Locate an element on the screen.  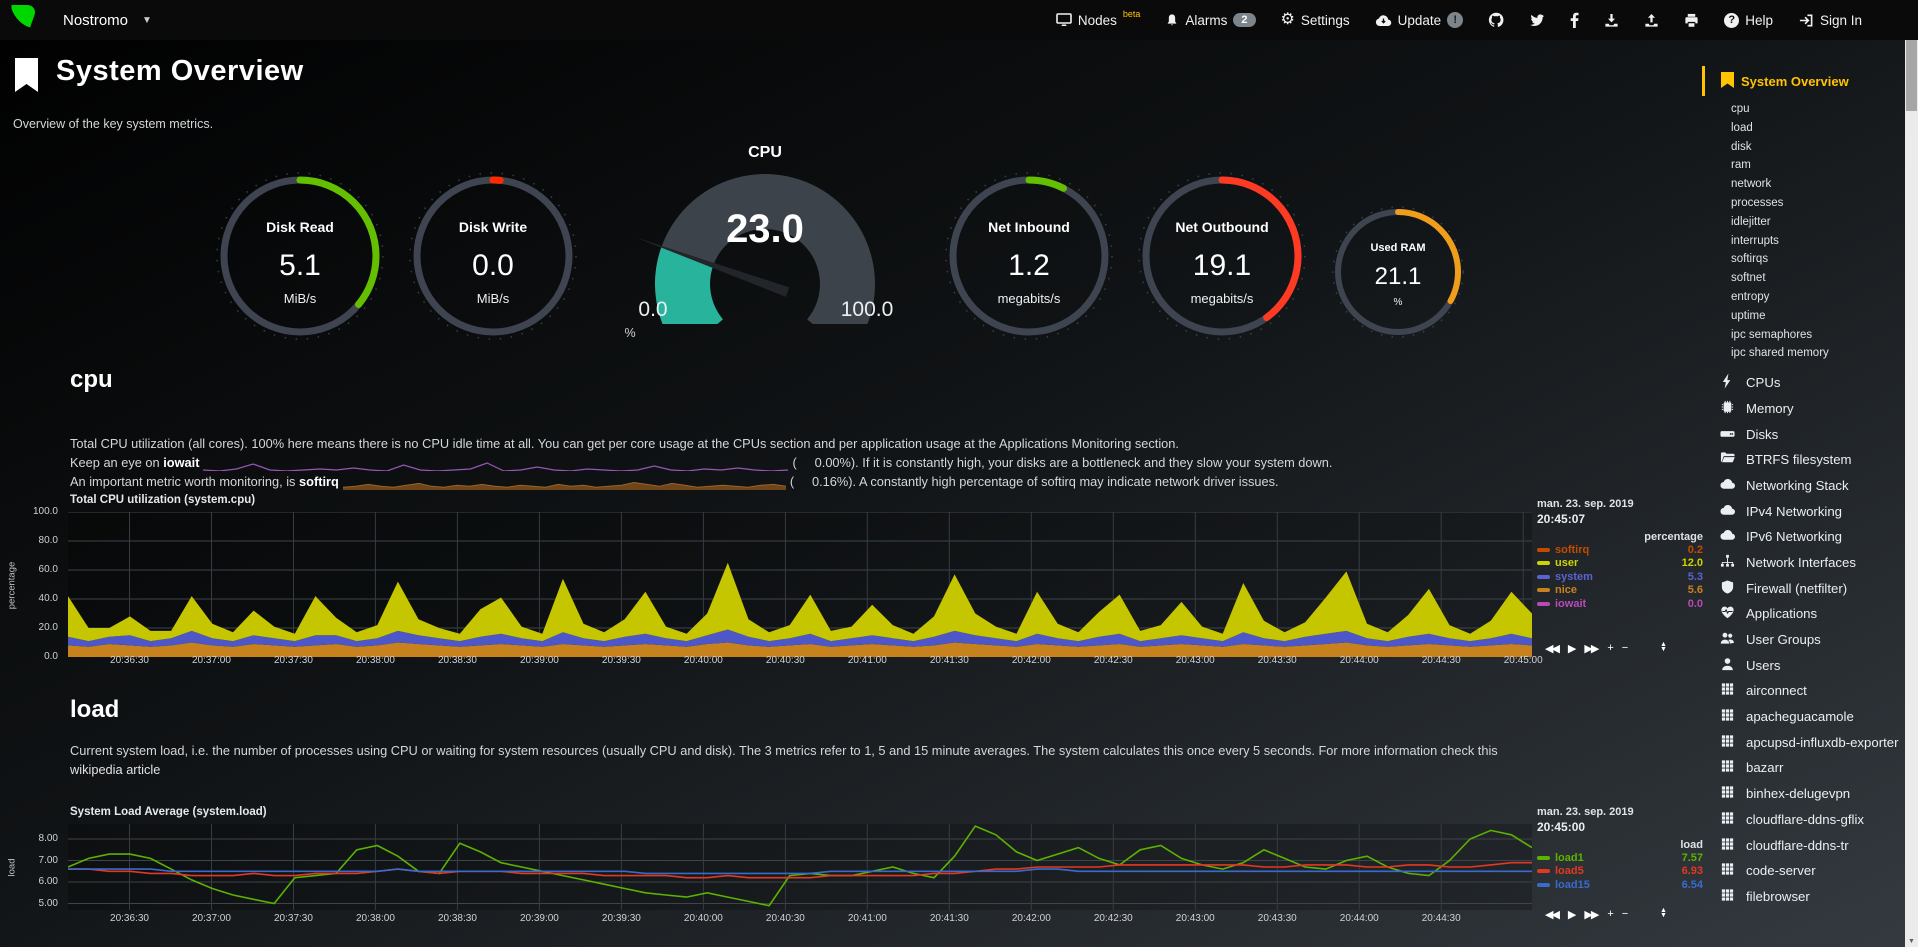
sidebar-item-users: Users is located at coordinates (1803, 669).